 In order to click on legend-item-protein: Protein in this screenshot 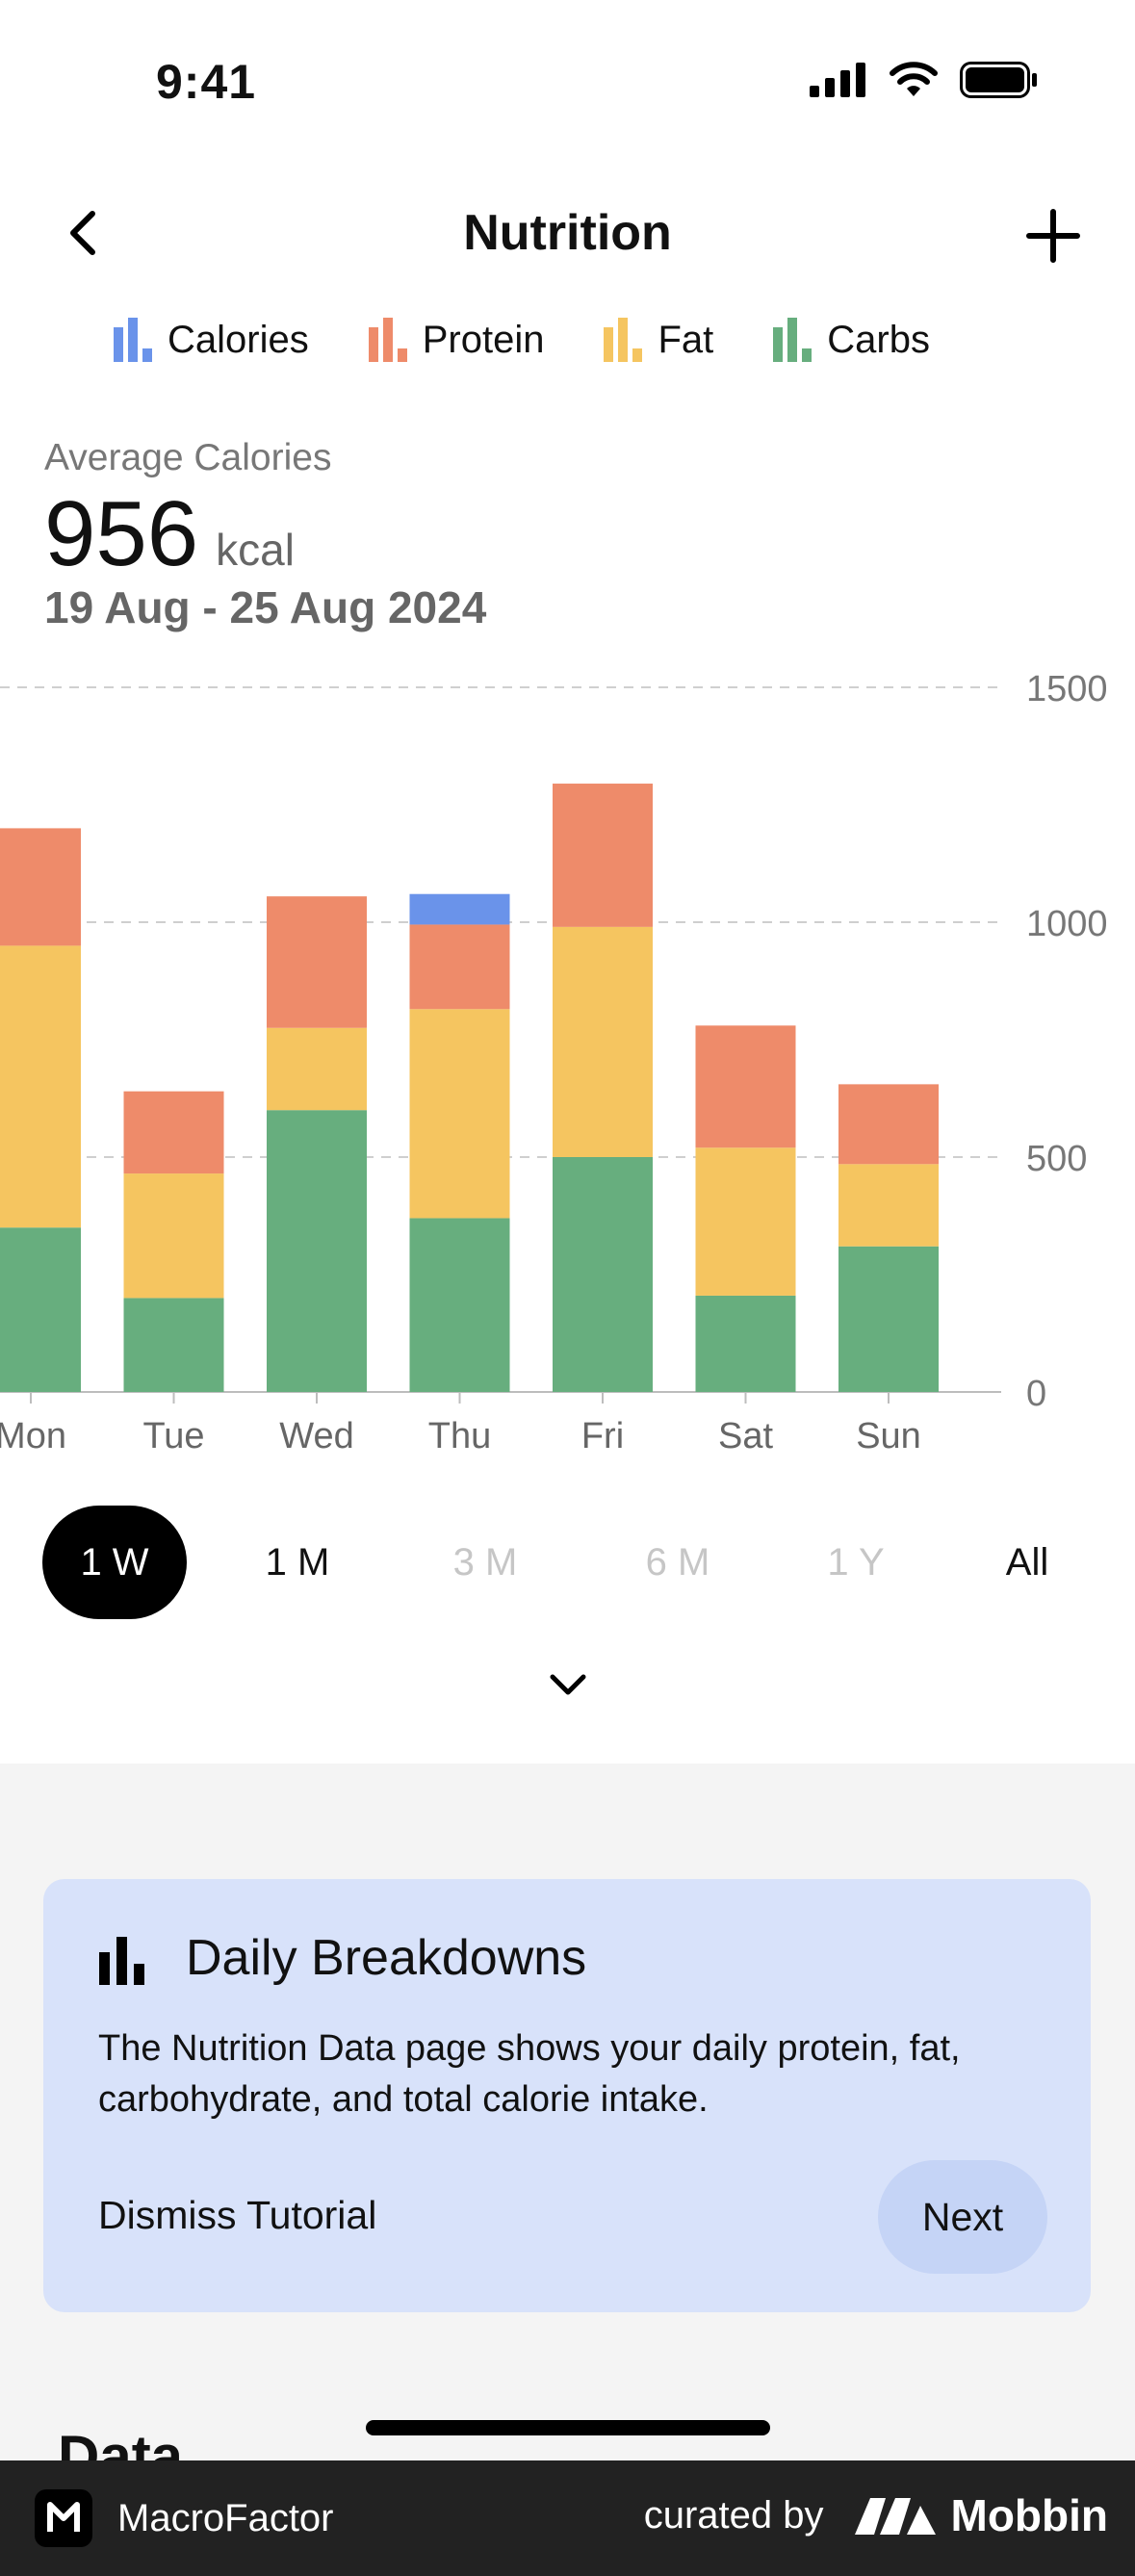, I will do `click(456, 340)`.